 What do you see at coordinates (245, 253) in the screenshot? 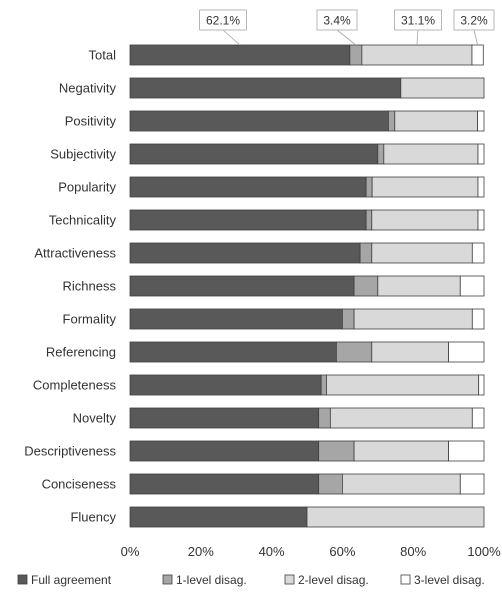
I see `bar-attractiveness-full-agreement` at bounding box center [245, 253].